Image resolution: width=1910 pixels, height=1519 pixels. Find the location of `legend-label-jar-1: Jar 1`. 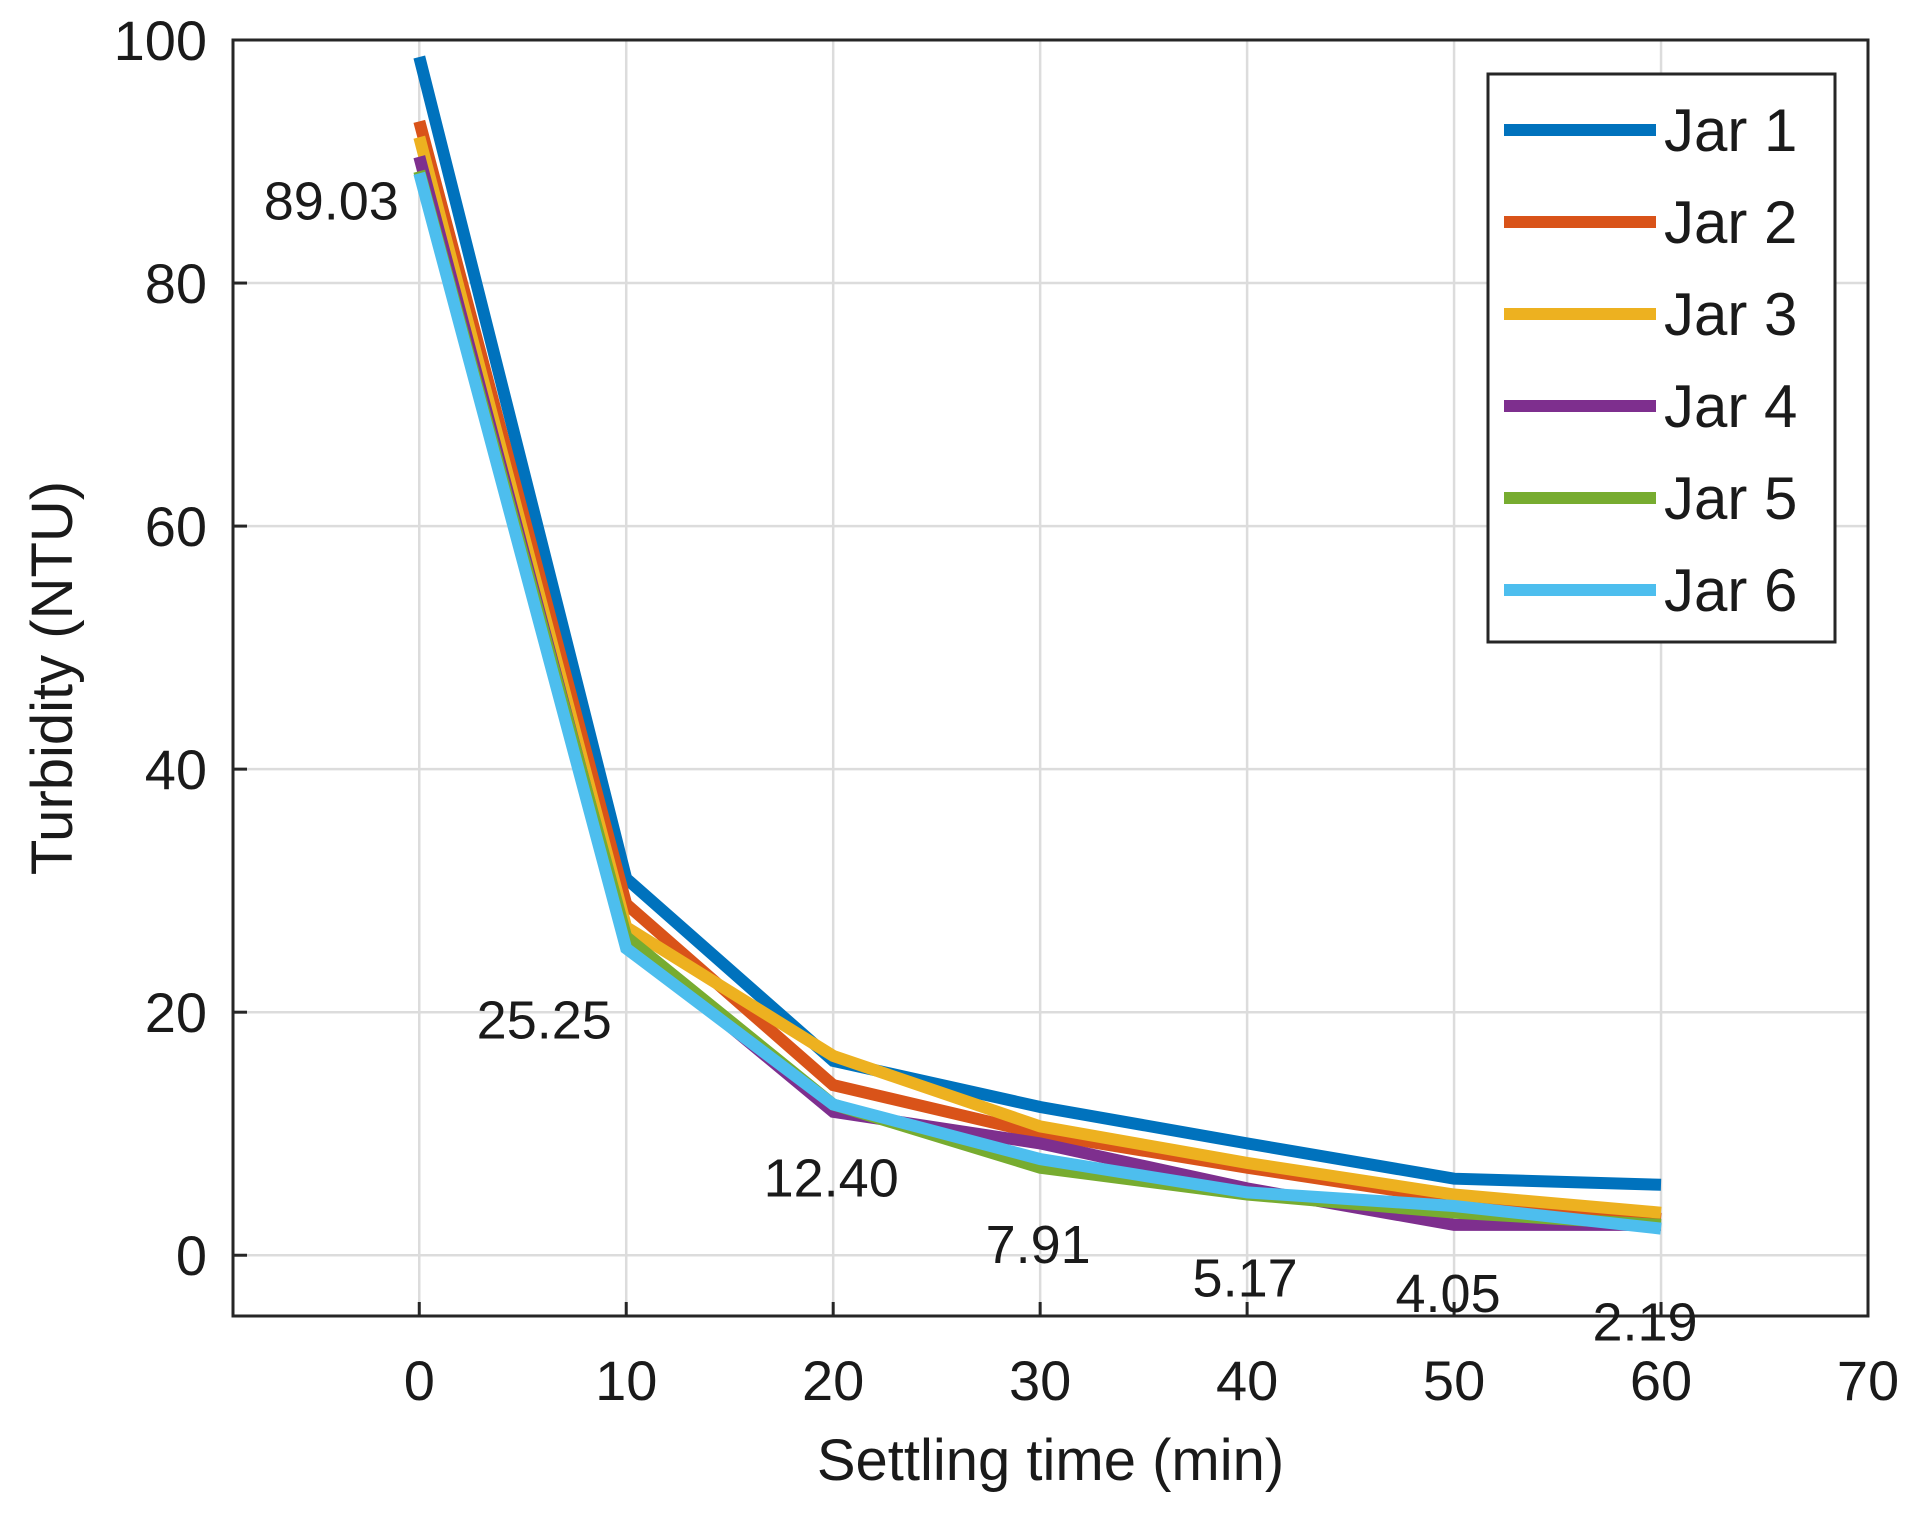

legend-label-jar-1: Jar 1 is located at coordinates (1730, 130).